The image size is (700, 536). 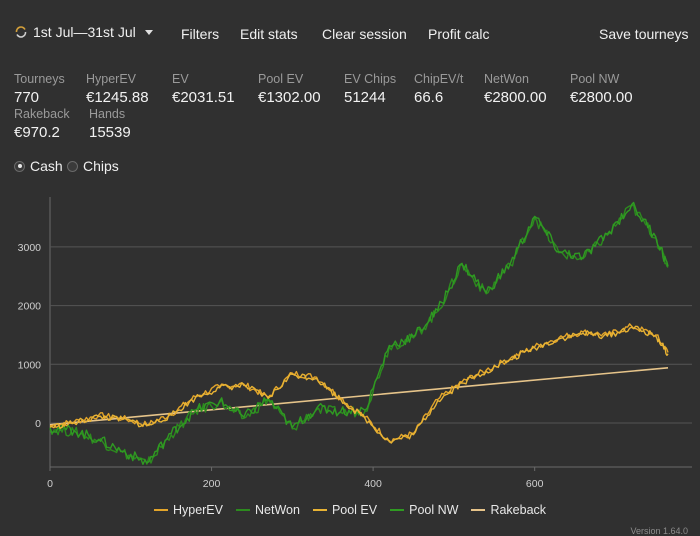 What do you see at coordinates (19, 166) in the screenshot?
I see `radio-selected-icon` at bounding box center [19, 166].